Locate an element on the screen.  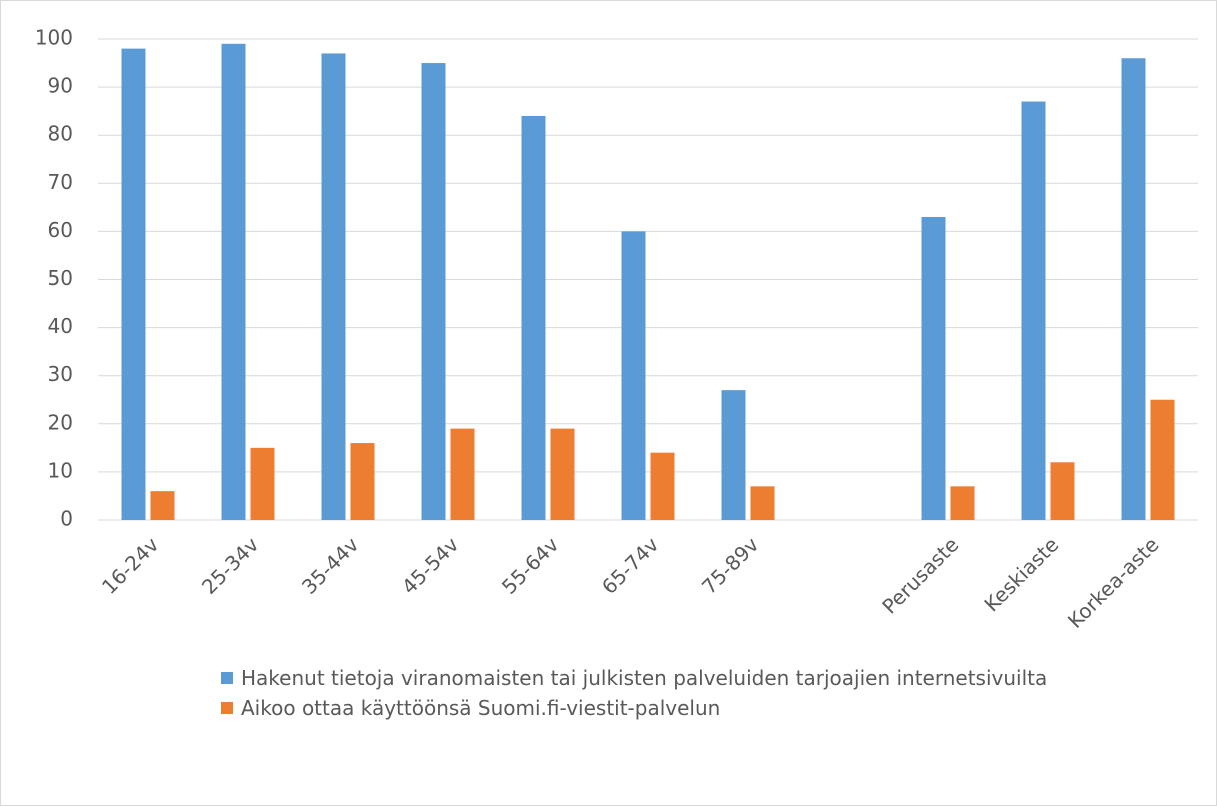
y-tick-label: 10 is located at coordinates (60, 470).